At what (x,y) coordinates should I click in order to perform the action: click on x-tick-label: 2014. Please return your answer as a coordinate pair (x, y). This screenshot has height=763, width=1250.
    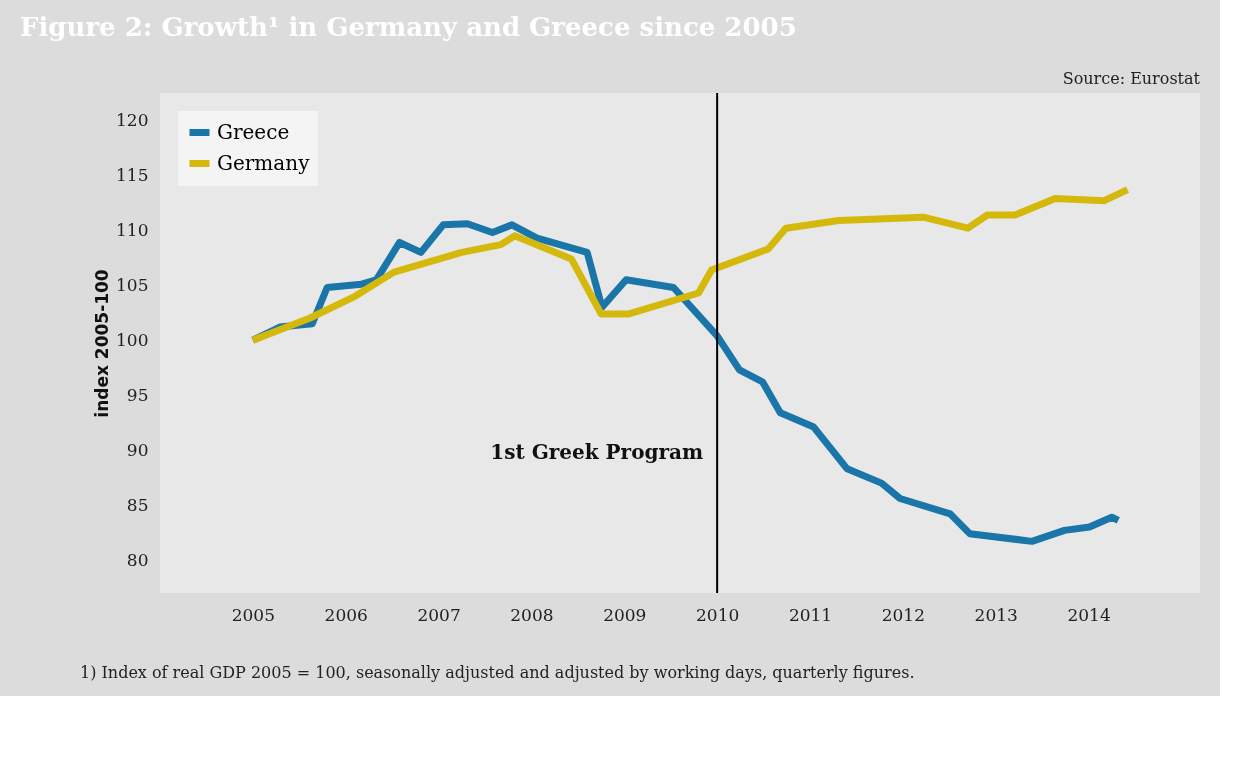
    Looking at the image, I should click on (1089, 614).